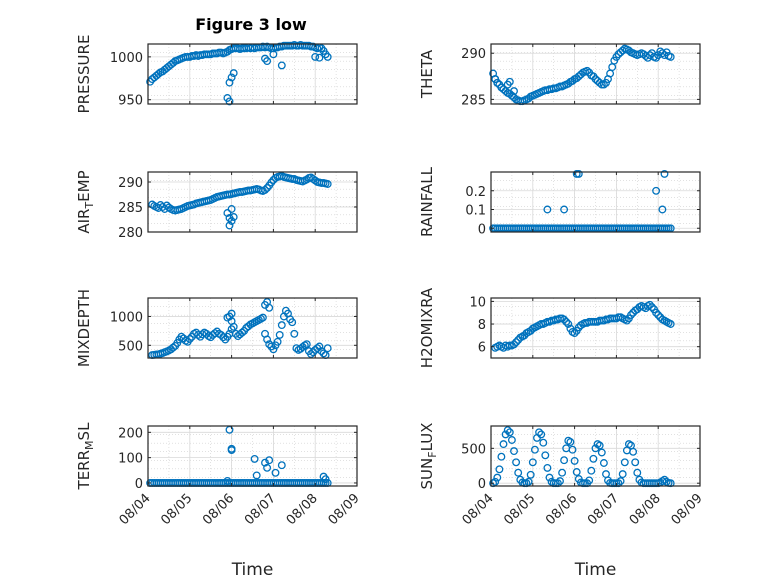 The image size is (778, 583). What do you see at coordinates (559, 75) in the screenshot?
I see `subplot-2: 285 290 THETA` at bounding box center [559, 75].